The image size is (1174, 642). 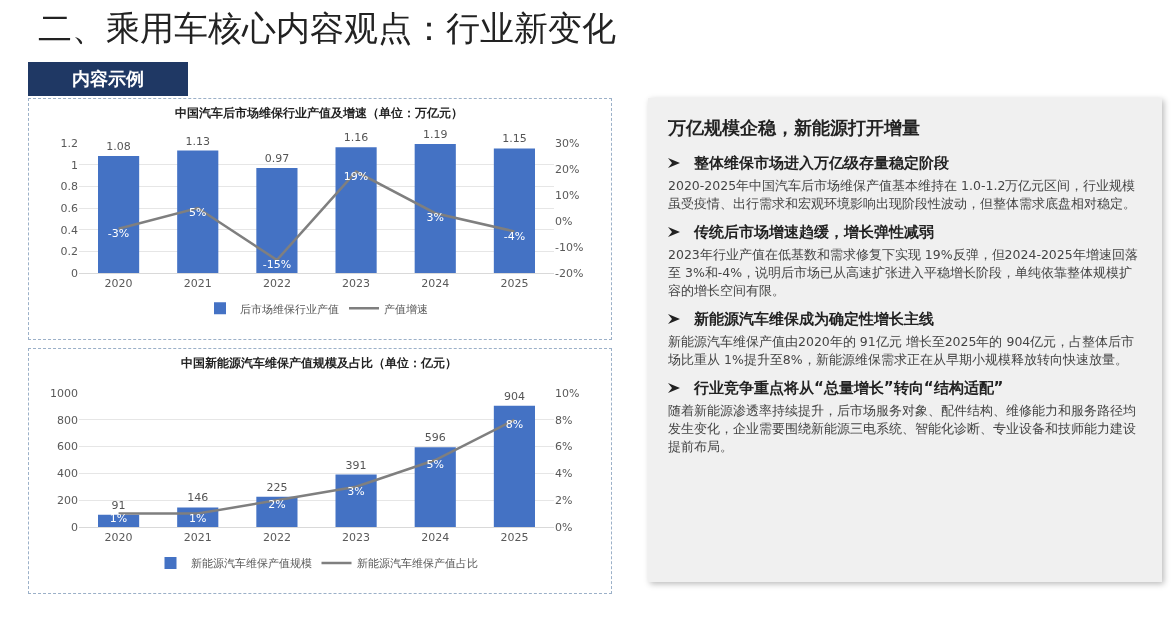 What do you see at coordinates (69, 252) in the screenshot?
I see `y-tick-label: 0.2` at bounding box center [69, 252].